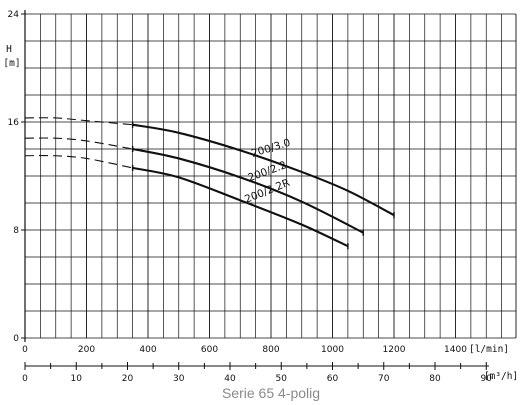 The height and width of the screenshot is (405, 520). What do you see at coordinates (25, 379) in the screenshot?
I see `x-tick-label-m3h: 0` at bounding box center [25, 379].